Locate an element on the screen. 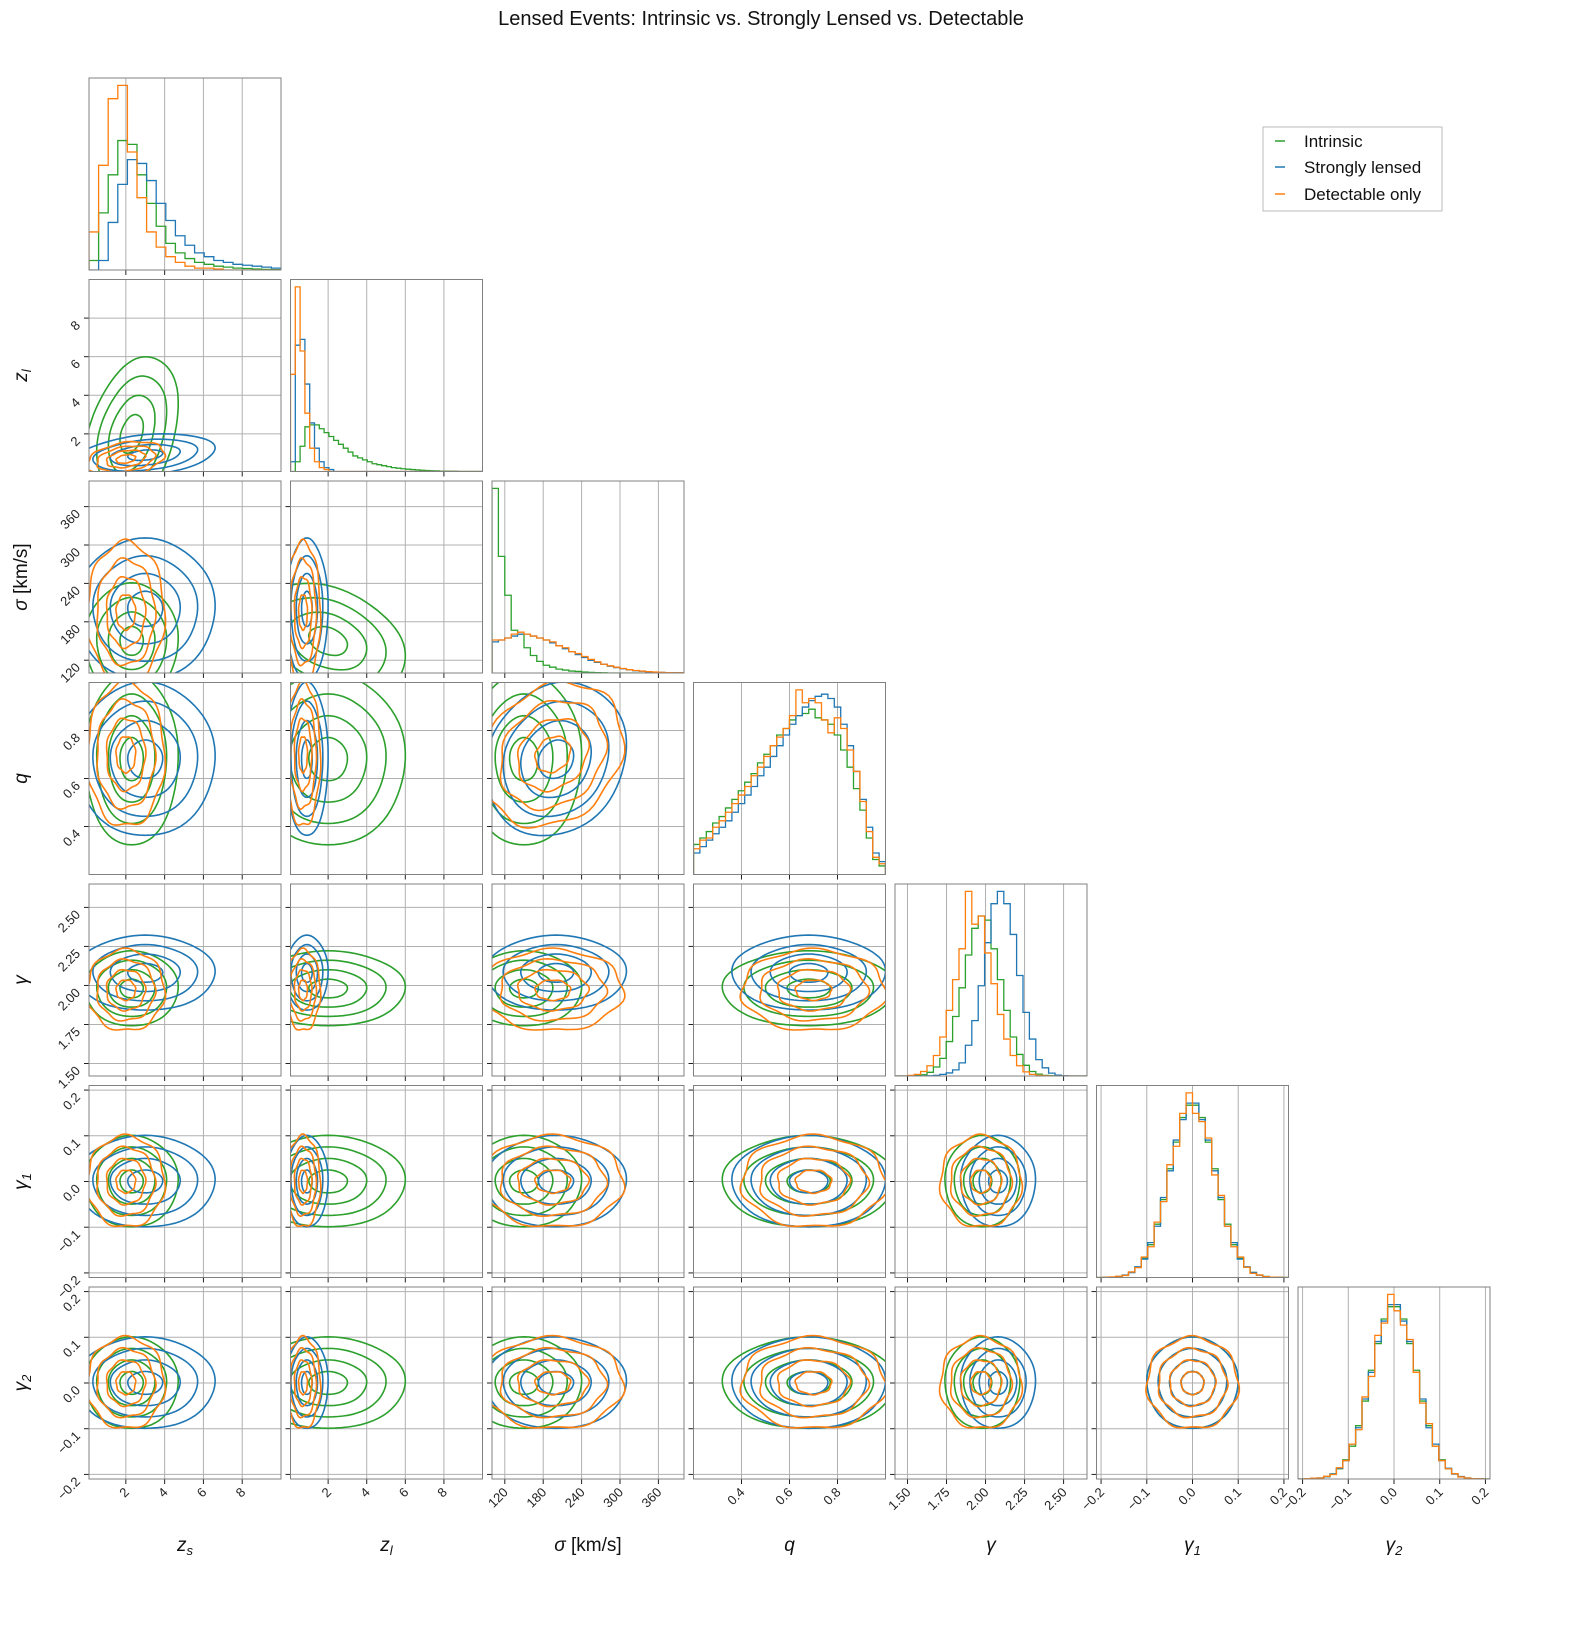 Image resolution: width=1571 pixels, height=1635 pixels. y-tick-label: 2.25 is located at coordinates (69, 960).